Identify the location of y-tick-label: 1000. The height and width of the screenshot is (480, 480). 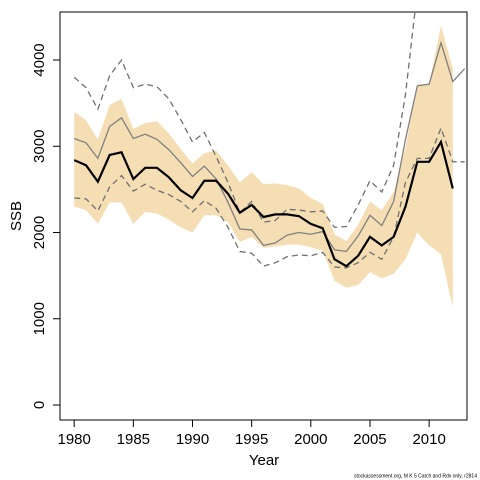
(39, 318).